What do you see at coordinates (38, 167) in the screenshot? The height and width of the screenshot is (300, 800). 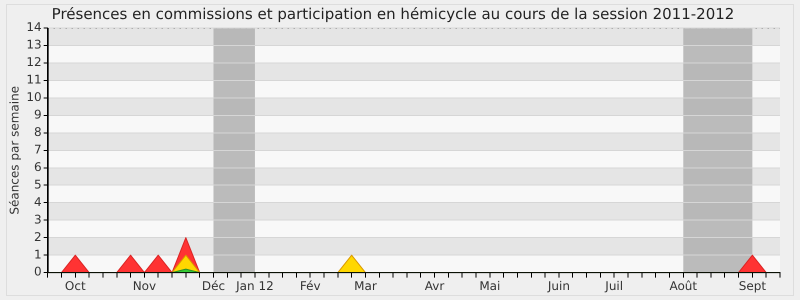 I see `y-tick-label: 6` at bounding box center [38, 167].